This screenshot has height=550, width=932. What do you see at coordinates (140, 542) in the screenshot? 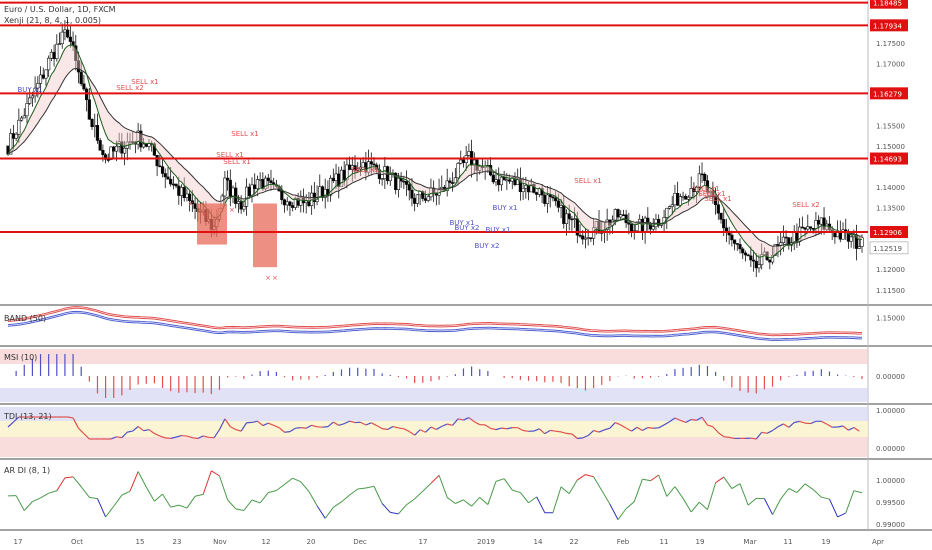
I see `time-tick-label: 15` at bounding box center [140, 542].